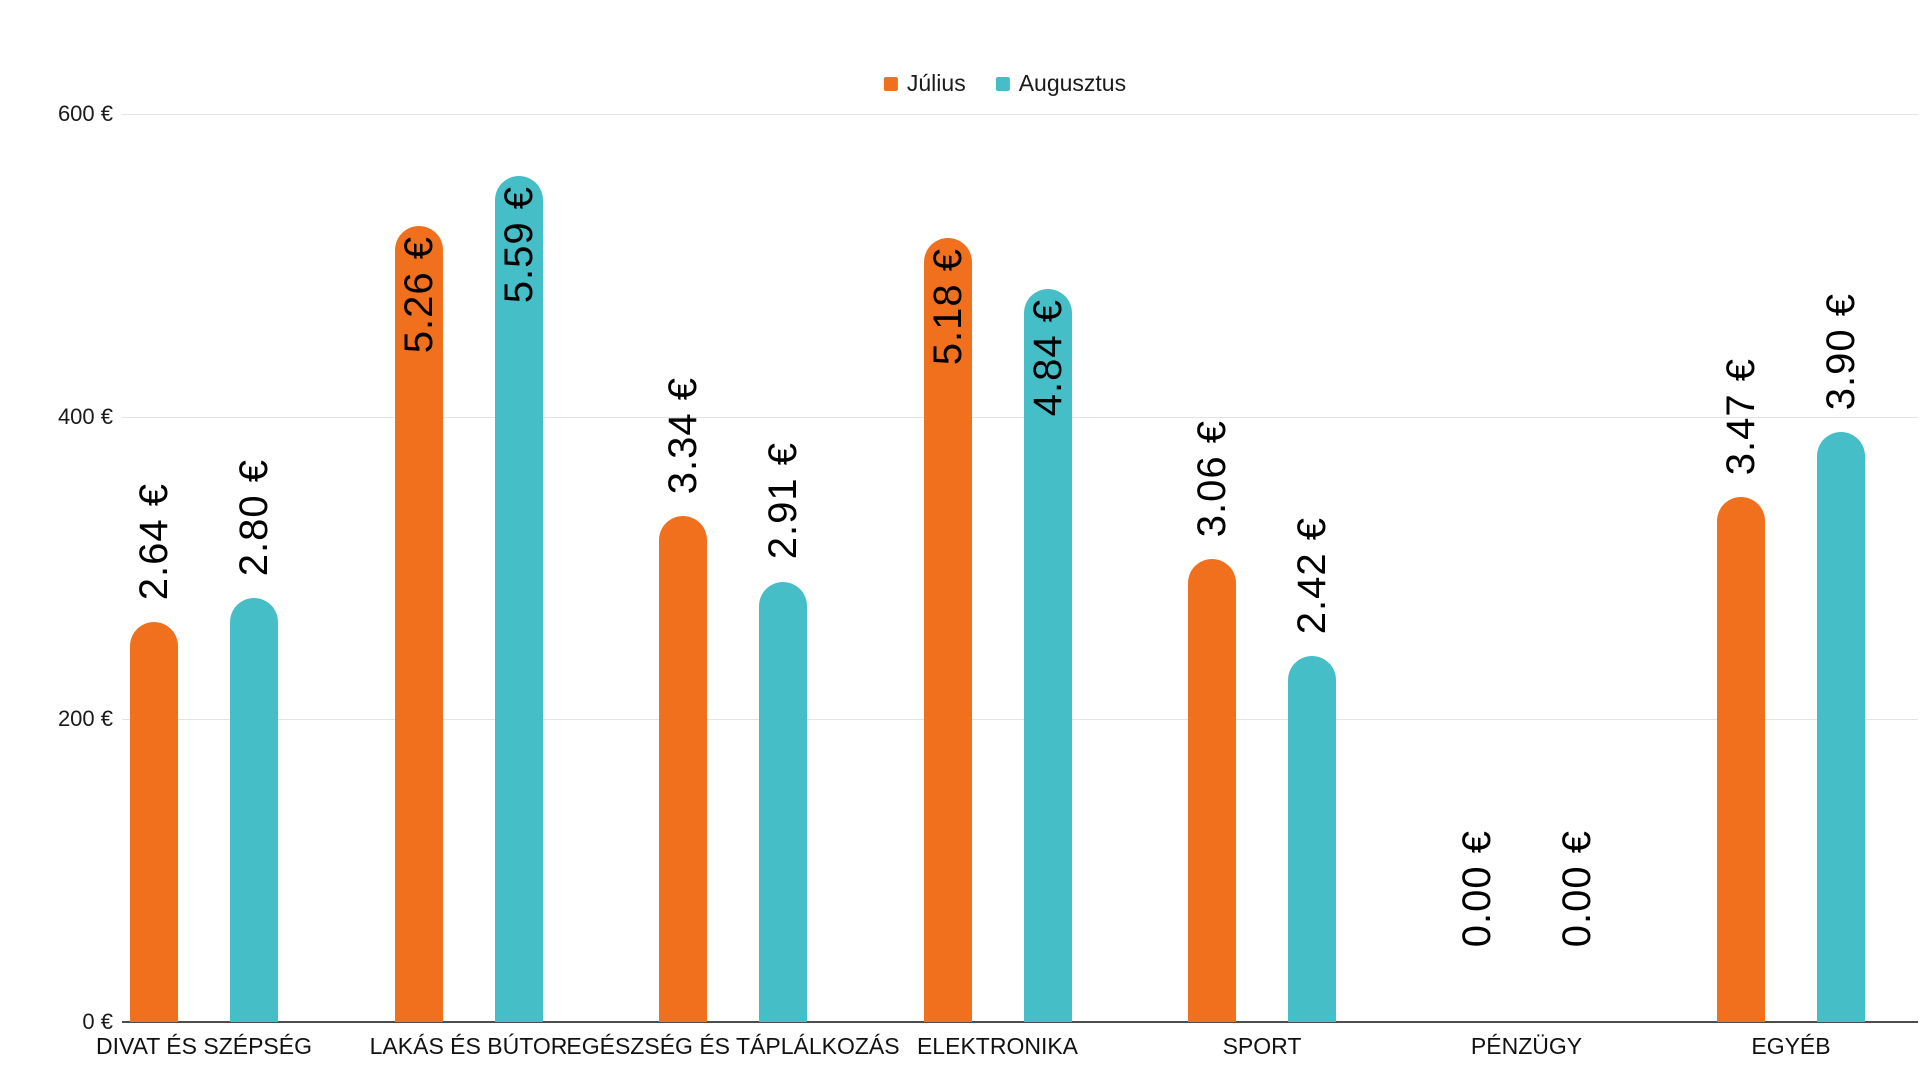 The image size is (1920, 1080). What do you see at coordinates (85, 416) in the screenshot?
I see `y-axis-tick-label: 400 €` at bounding box center [85, 416].